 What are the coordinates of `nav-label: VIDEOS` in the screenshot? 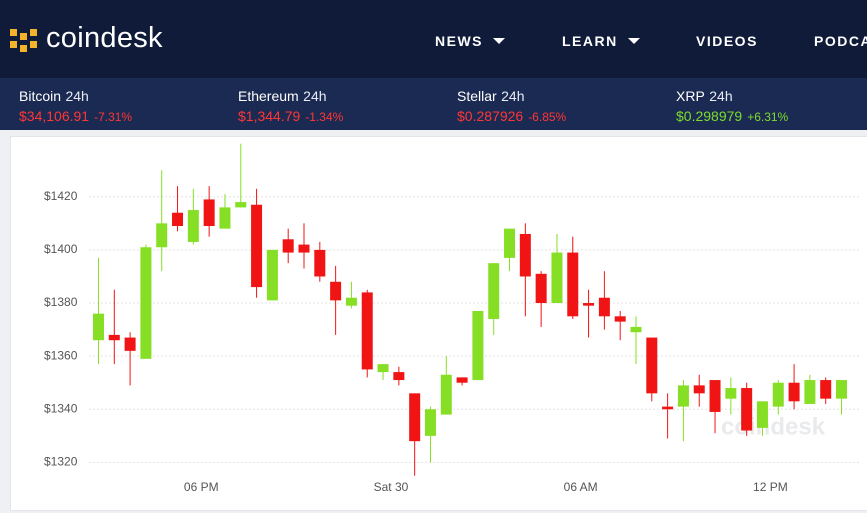 It's located at (727, 41).